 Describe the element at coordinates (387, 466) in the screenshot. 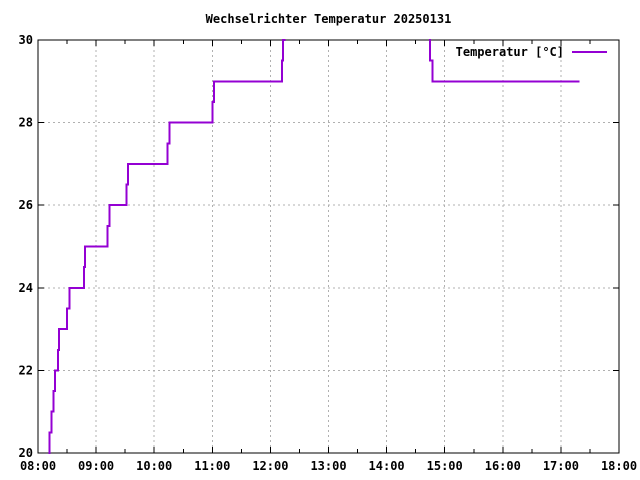

I see `x-tick-label: 14:00` at that location.